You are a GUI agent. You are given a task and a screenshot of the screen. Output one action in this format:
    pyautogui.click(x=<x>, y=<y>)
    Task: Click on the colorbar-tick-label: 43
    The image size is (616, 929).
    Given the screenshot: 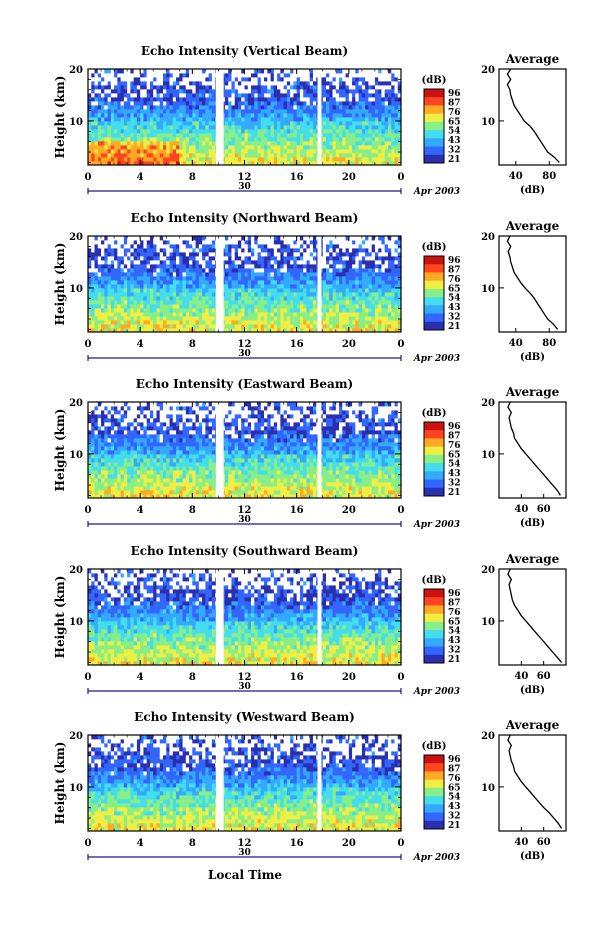 What is the action you would take?
    pyautogui.click(x=454, y=141)
    